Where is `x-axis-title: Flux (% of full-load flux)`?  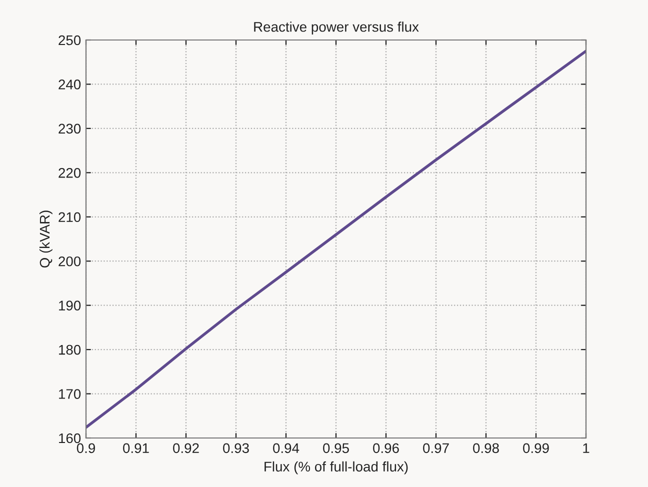 x-axis-title: Flux (% of full-load flux) is located at coordinates (336, 467).